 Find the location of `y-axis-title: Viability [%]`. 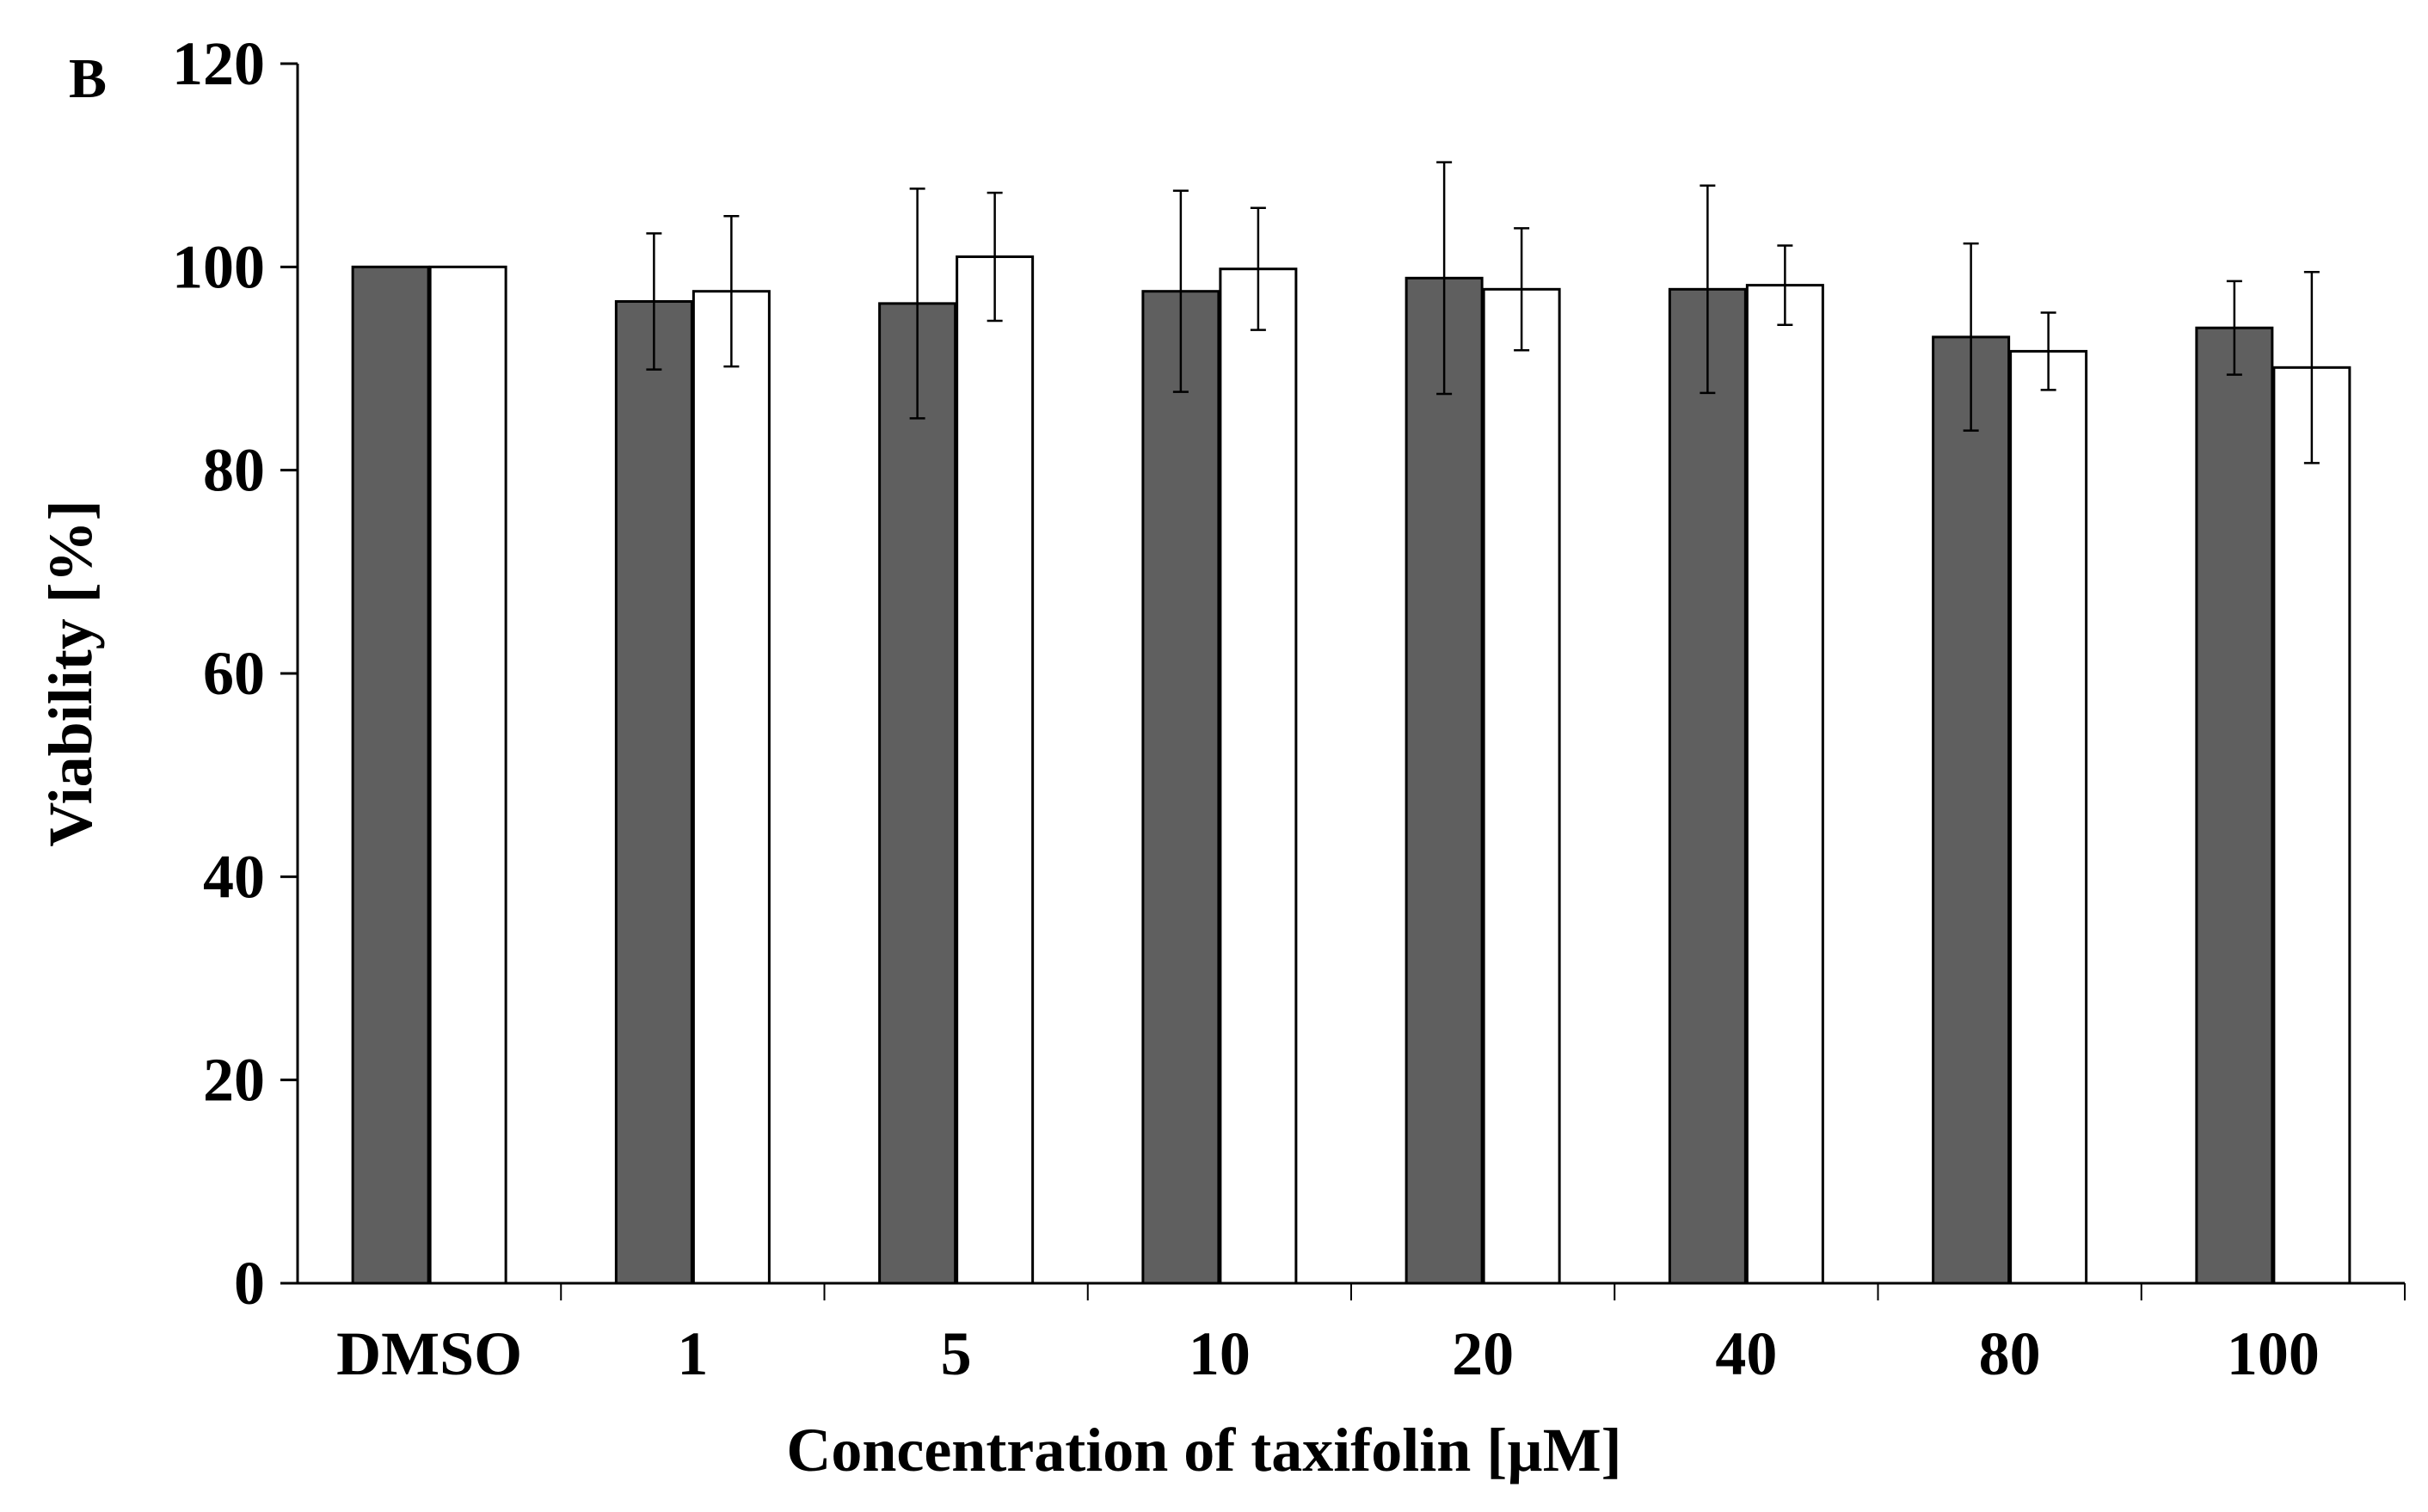

y-axis-title: Viability [%] is located at coordinates (70, 673).